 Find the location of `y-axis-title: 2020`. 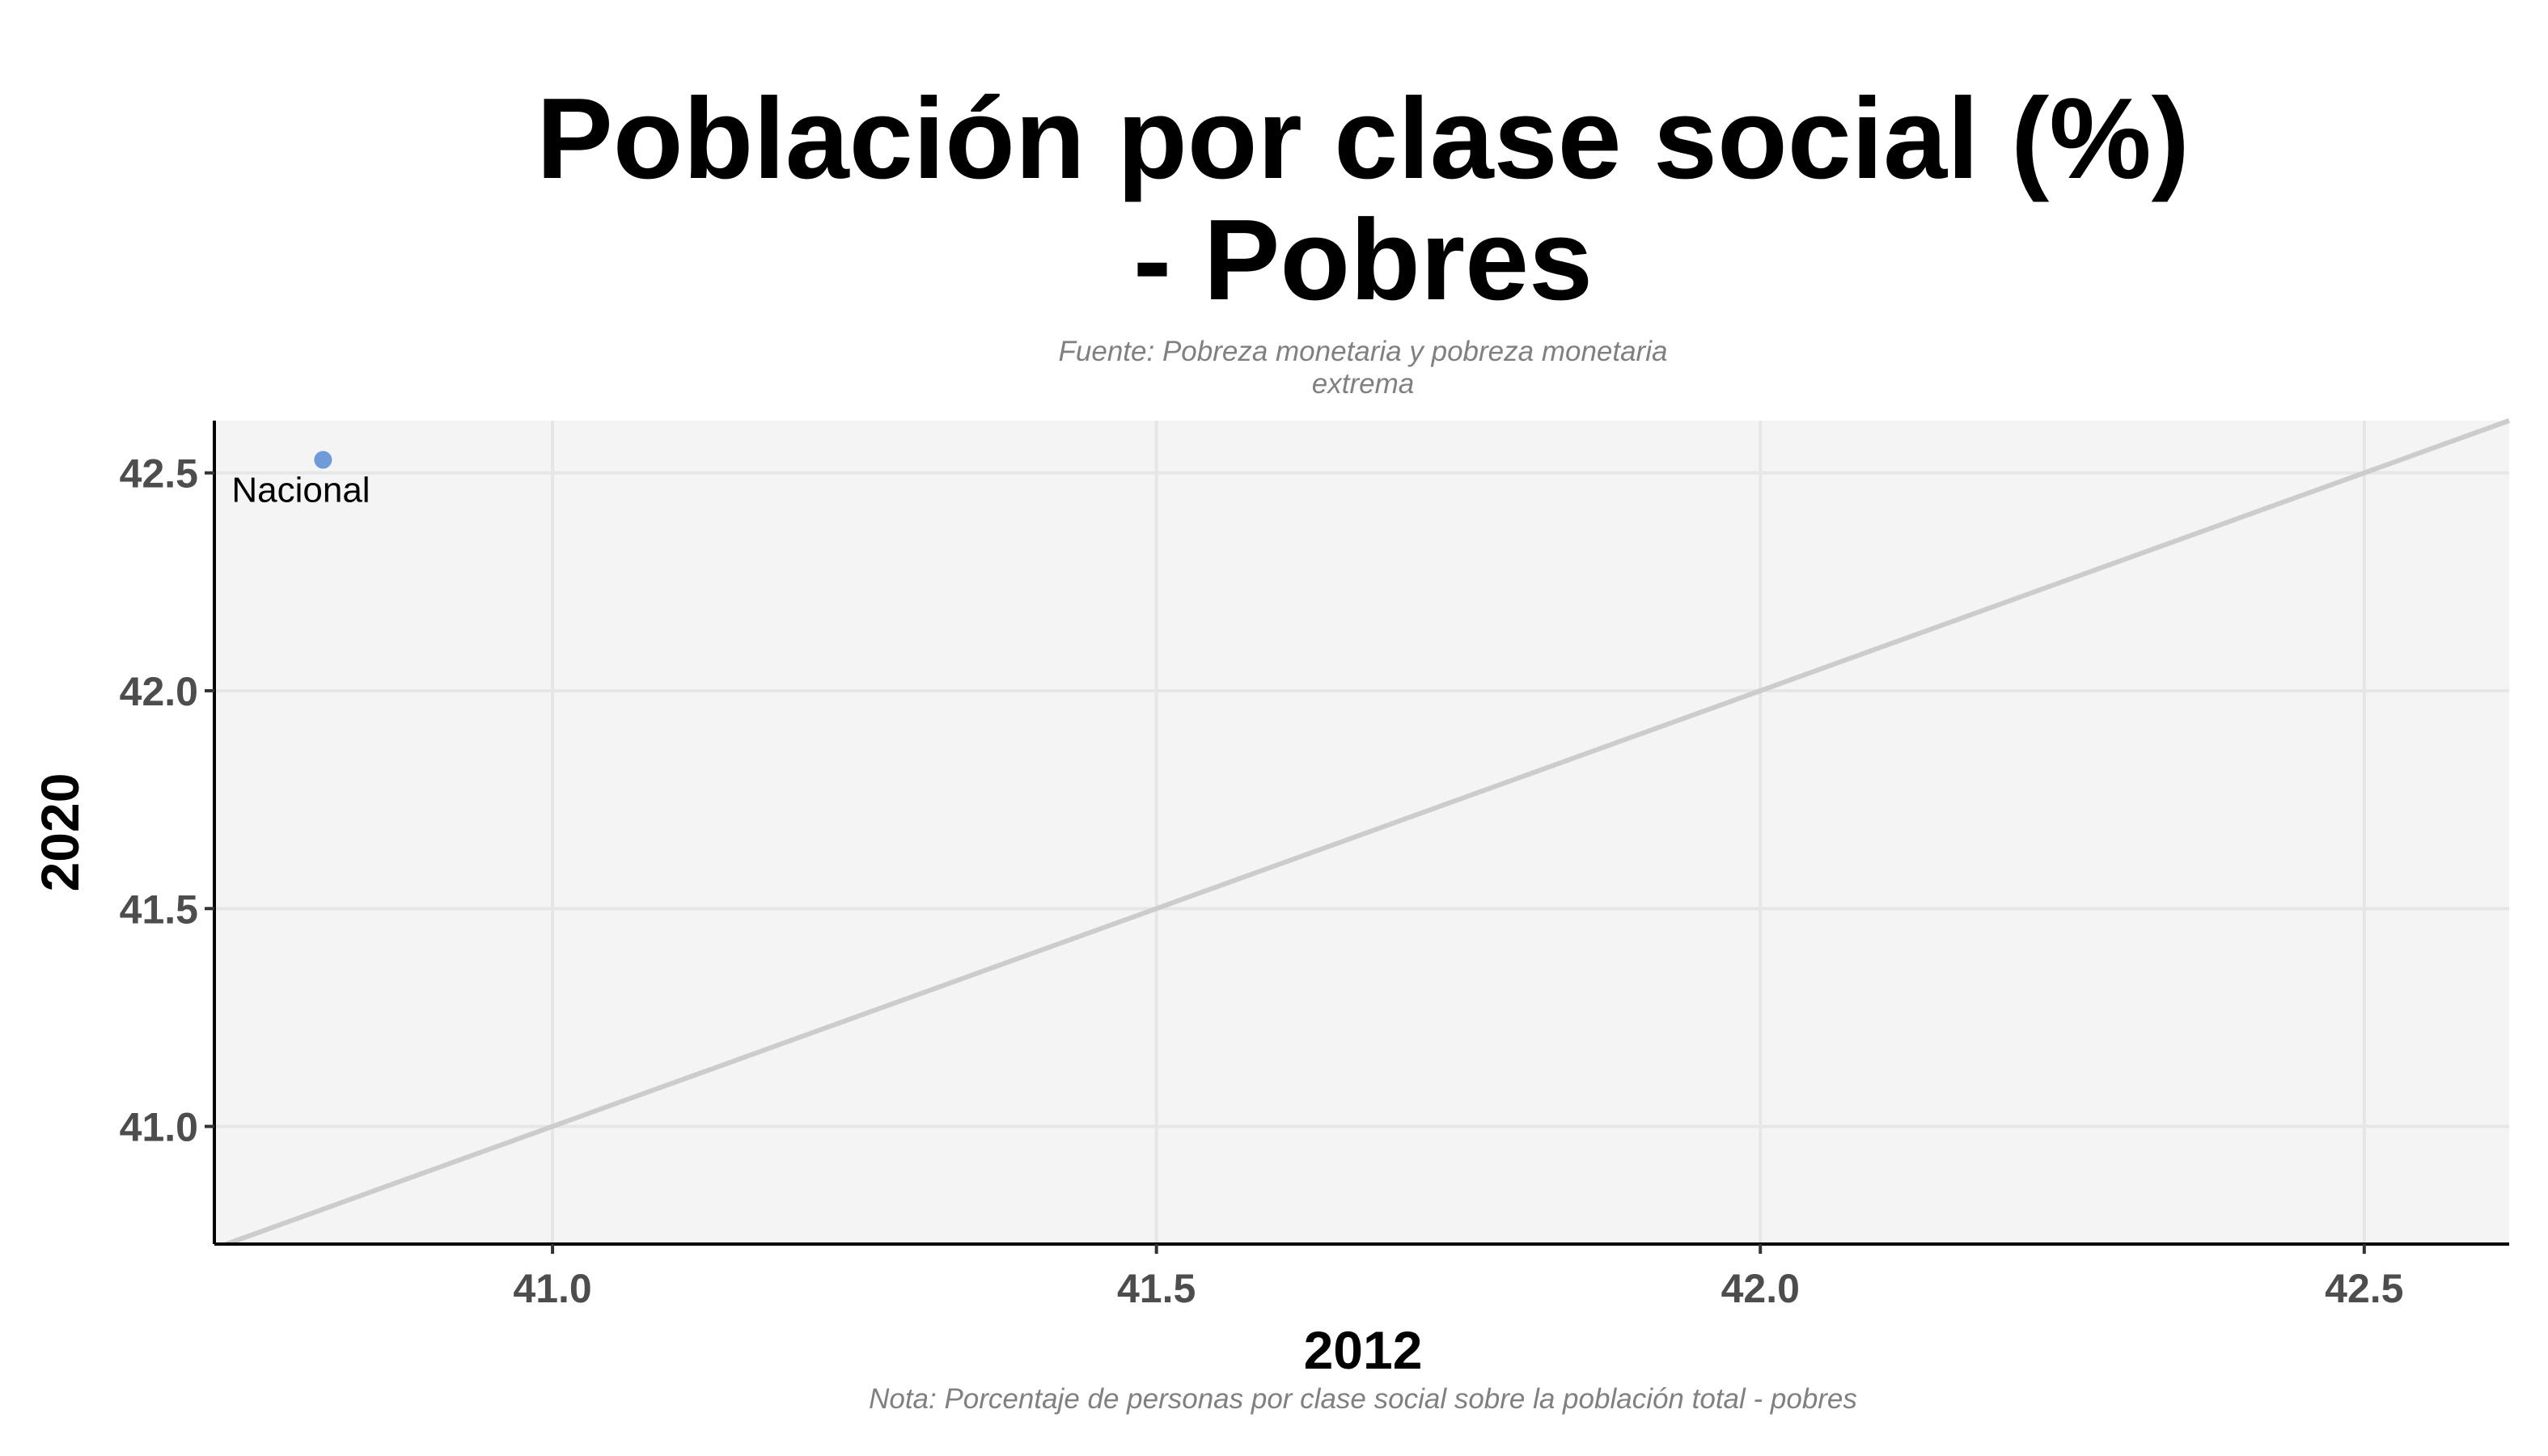

y-axis-title: 2020 is located at coordinates (60, 832).